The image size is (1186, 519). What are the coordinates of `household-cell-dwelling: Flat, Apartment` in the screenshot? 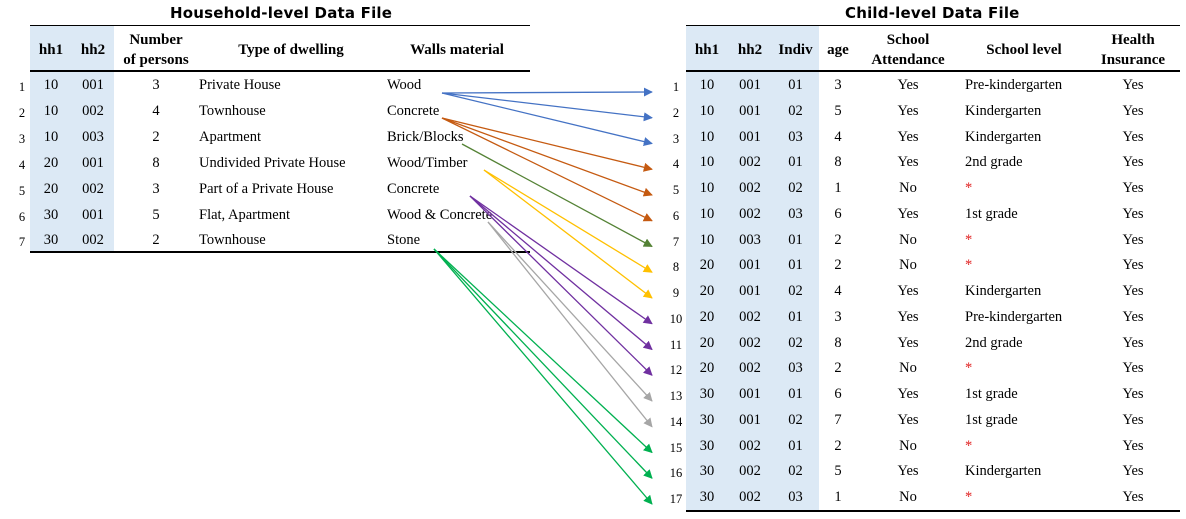 It's located at (245, 214).